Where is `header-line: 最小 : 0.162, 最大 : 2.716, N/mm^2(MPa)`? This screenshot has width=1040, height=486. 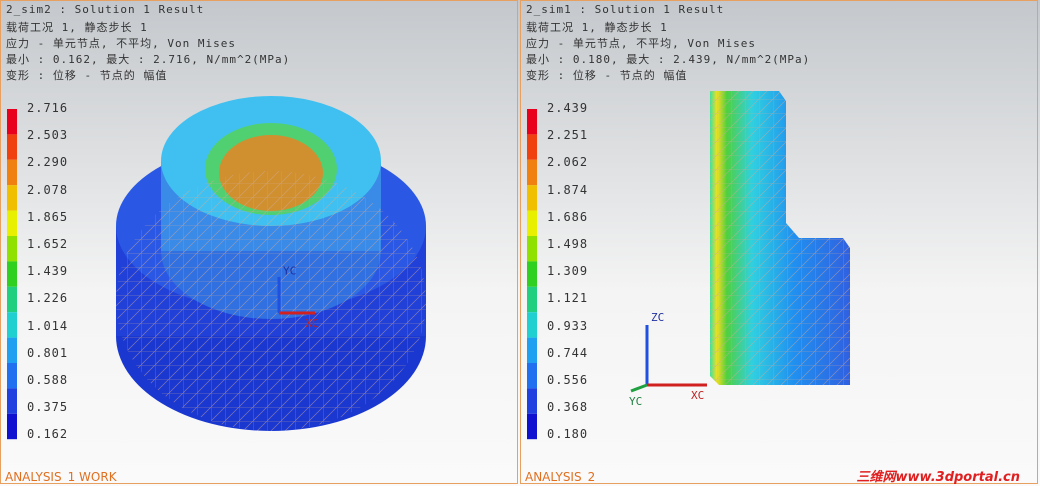
header-line: 最小 : 0.162, 最大 : 2.716, N/mm^2(MPa) is located at coordinates (148, 59).